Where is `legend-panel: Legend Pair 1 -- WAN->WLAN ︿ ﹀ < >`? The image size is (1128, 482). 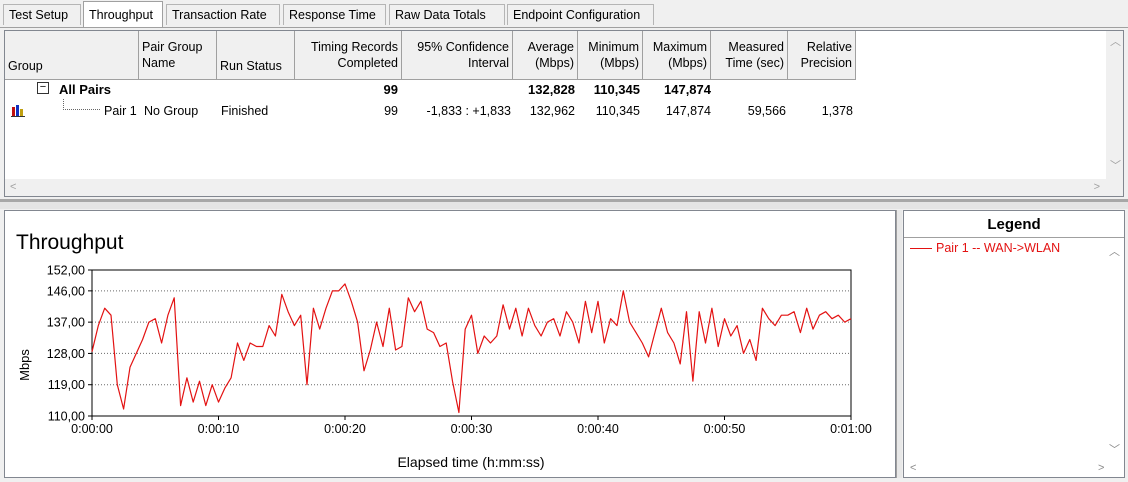
legend-panel: Legend Pair 1 -- WAN->WLAN ︿ ﹀ < > is located at coordinates (1014, 344).